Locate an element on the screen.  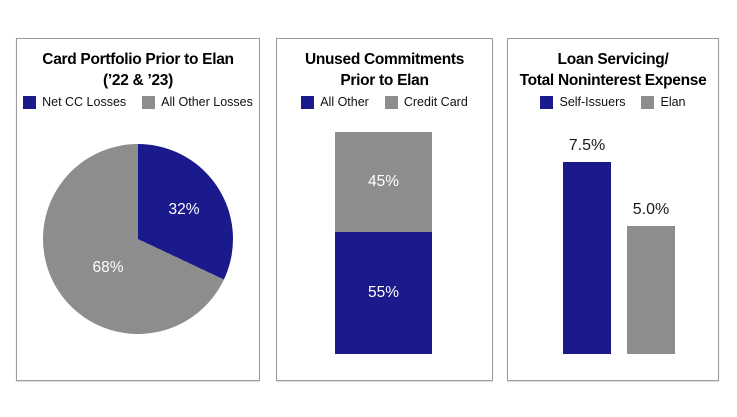
bar-value-label: 7.5% is located at coordinates (587, 145).